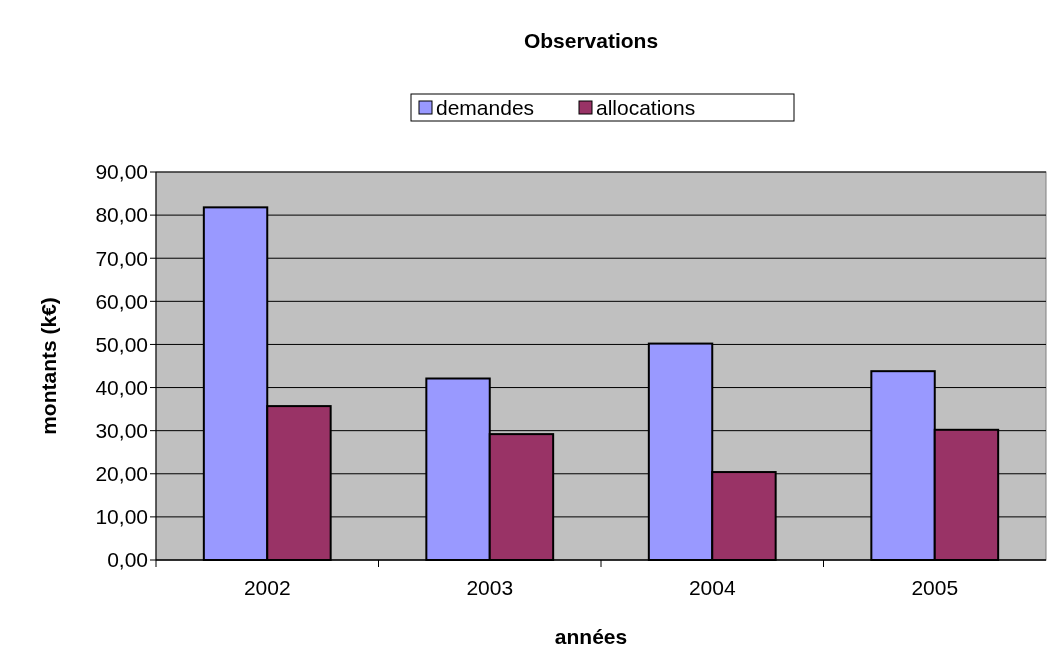 This screenshot has height=655, width=1056. Describe the element at coordinates (121, 344) in the screenshot. I see `y-tick-label: 50,00` at that location.